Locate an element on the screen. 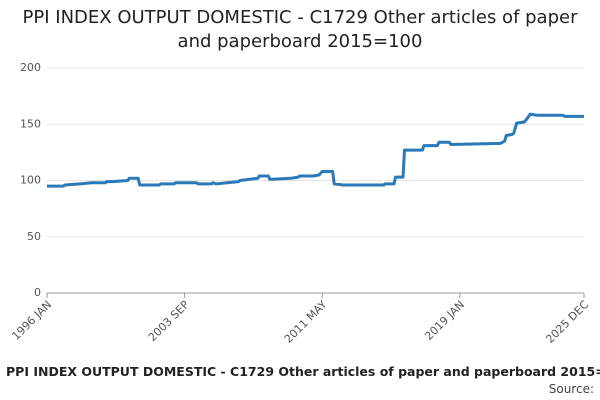 This screenshot has height=400, width=600. y-tick-label: 200 is located at coordinates (30, 67).